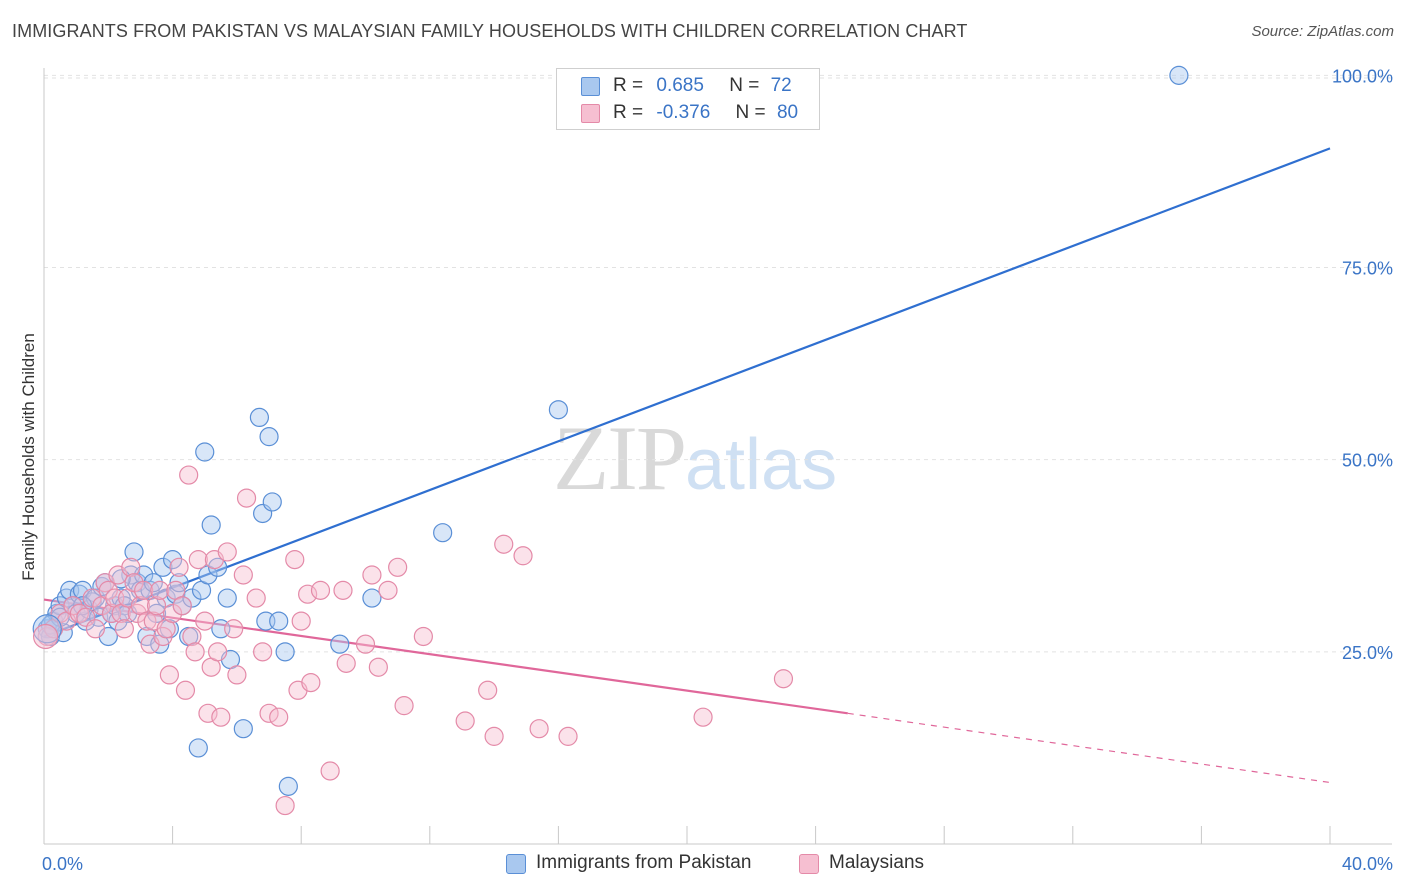 The width and height of the screenshot is (1406, 892). I want to click on y-tick-label-1: 50.0%, so click(1367, 461).